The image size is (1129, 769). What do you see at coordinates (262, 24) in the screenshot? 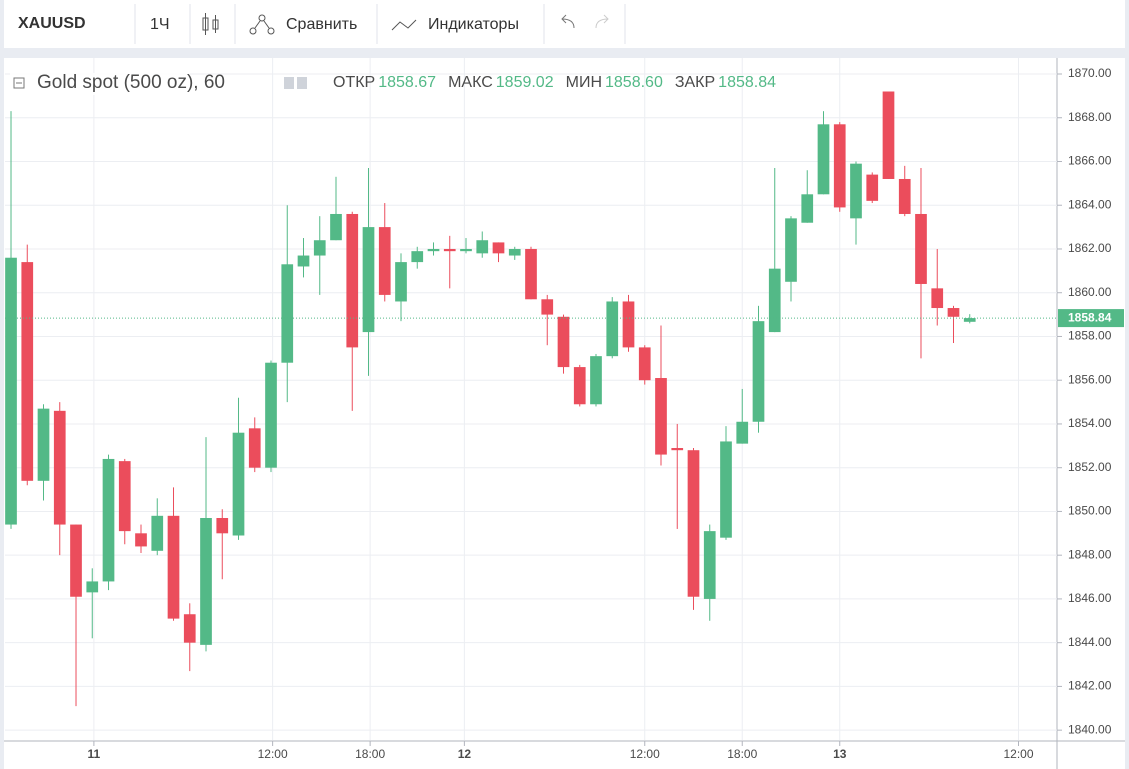
I see `compare-icon` at bounding box center [262, 24].